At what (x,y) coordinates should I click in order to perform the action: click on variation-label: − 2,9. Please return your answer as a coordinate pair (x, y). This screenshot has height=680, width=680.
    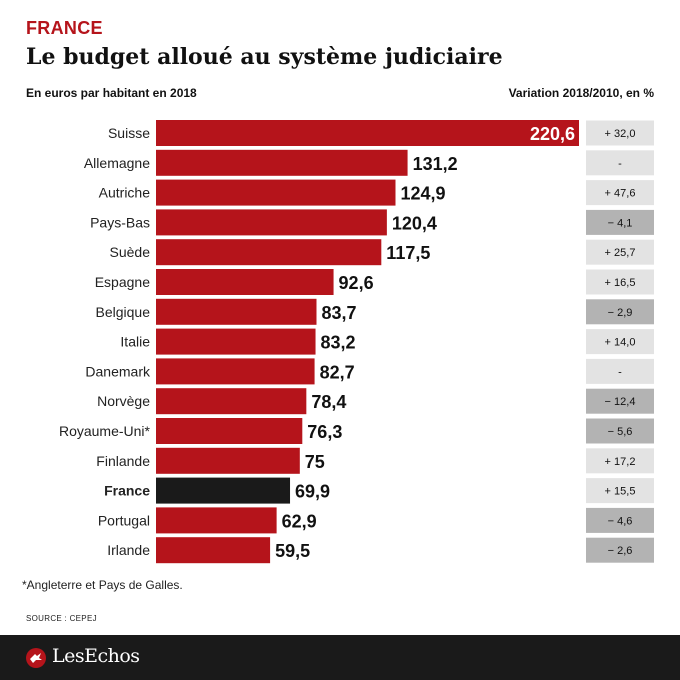
    Looking at the image, I should click on (620, 313).